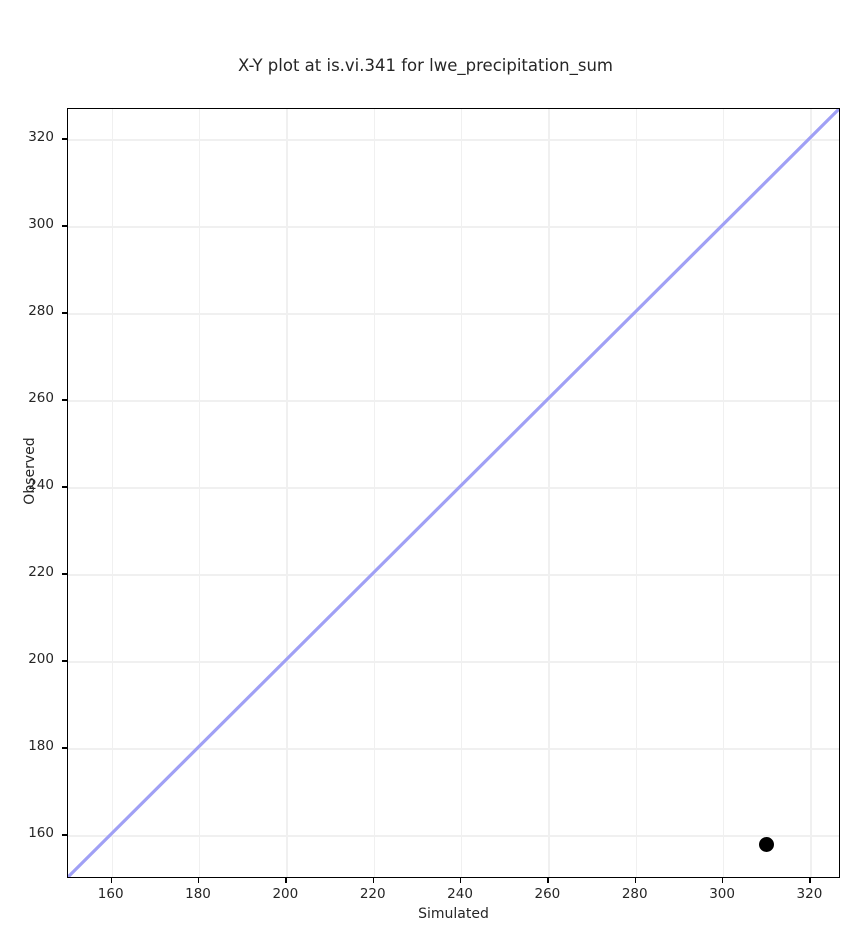 This screenshot has width=851, height=934. I want to click on x-axis-label: Simulated, so click(453, 914).